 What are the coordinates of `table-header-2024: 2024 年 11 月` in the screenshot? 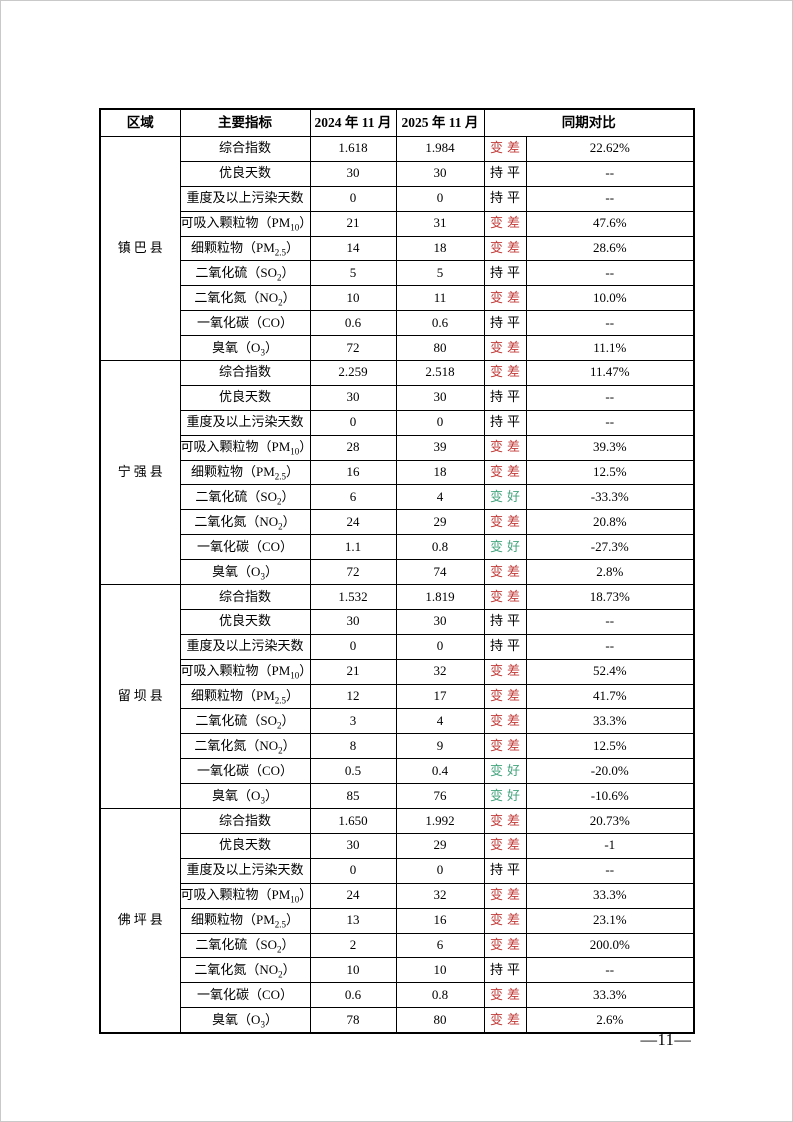 It's located at (353, 122).